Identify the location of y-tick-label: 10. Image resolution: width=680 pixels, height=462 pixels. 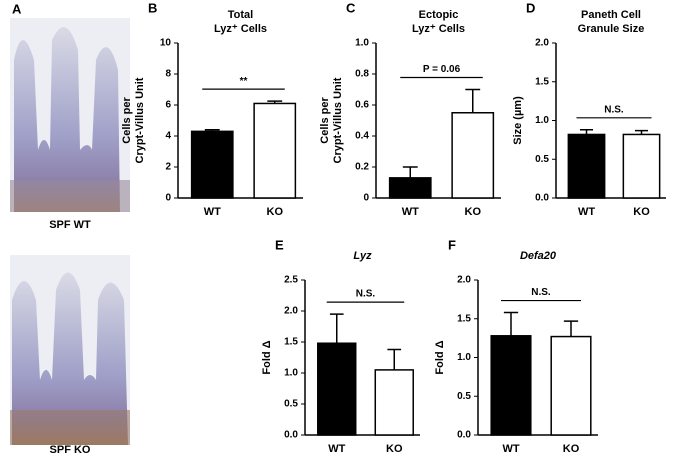
(166, 43).